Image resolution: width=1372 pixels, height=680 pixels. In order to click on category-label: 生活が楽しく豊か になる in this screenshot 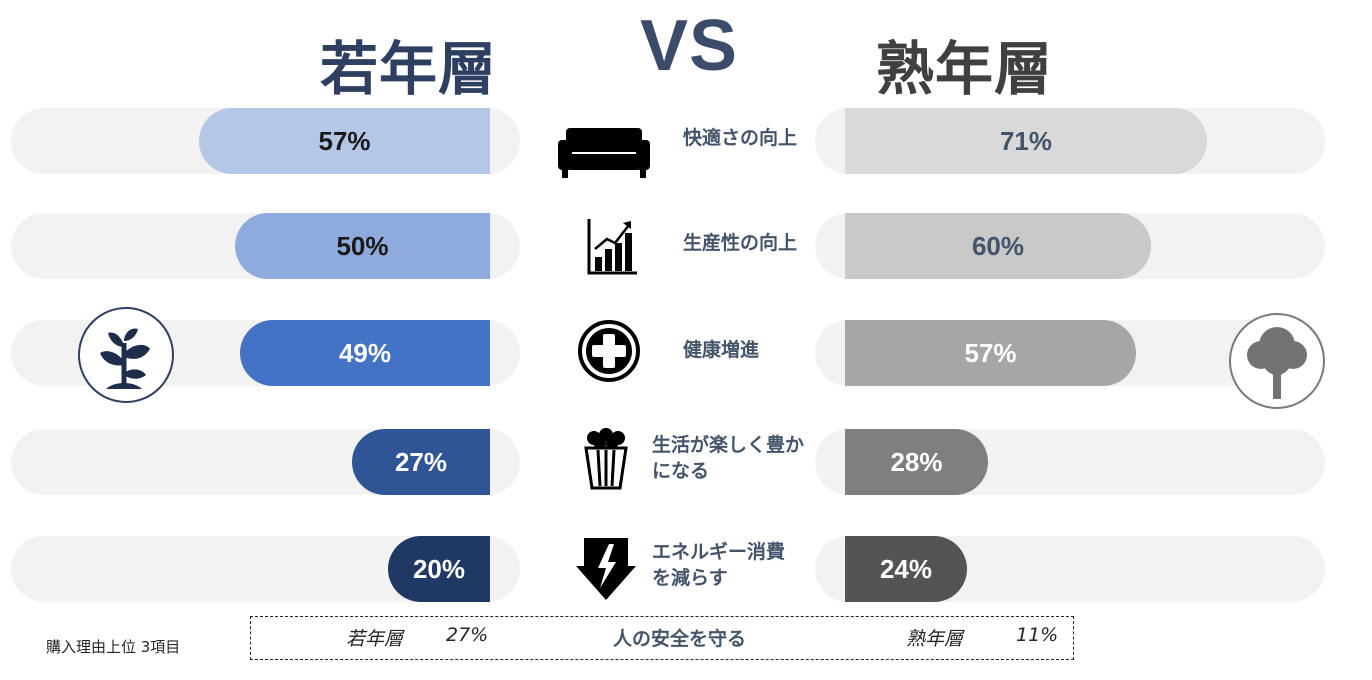, I will do `click(728, 458)`.